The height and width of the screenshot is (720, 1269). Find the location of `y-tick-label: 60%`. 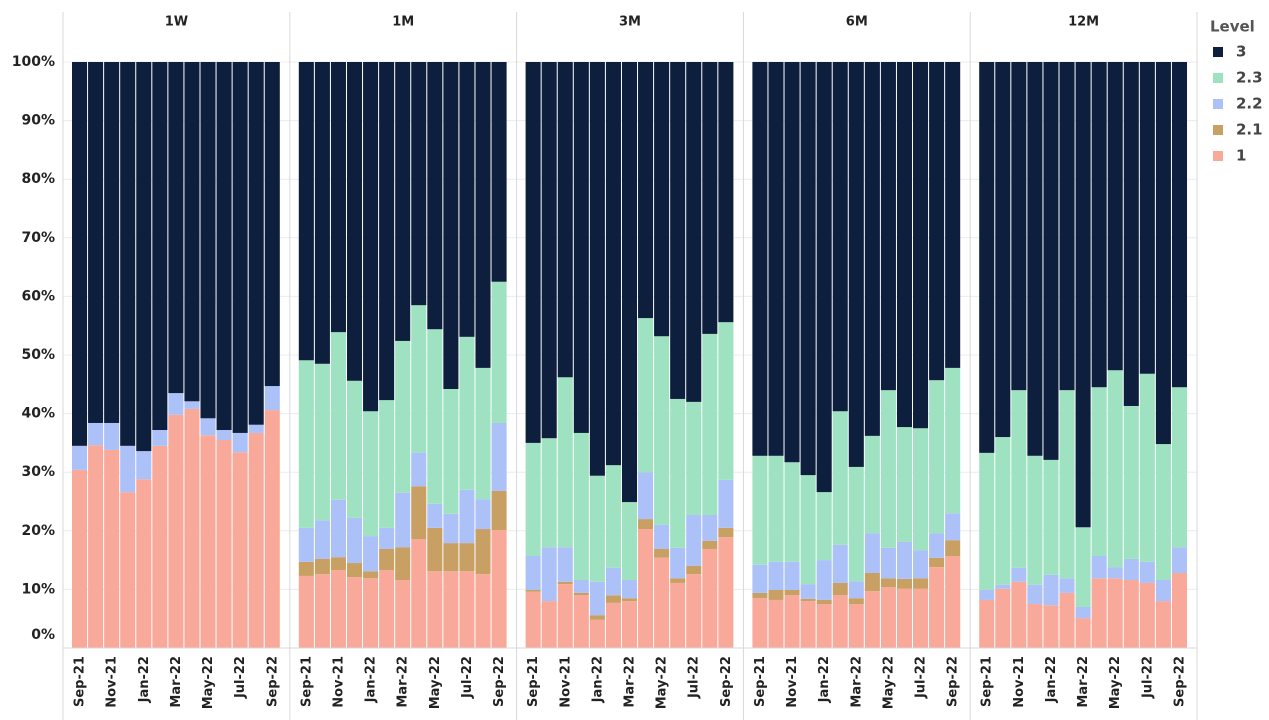

y-tick-label: 60% is located at coordinates (38, 296).